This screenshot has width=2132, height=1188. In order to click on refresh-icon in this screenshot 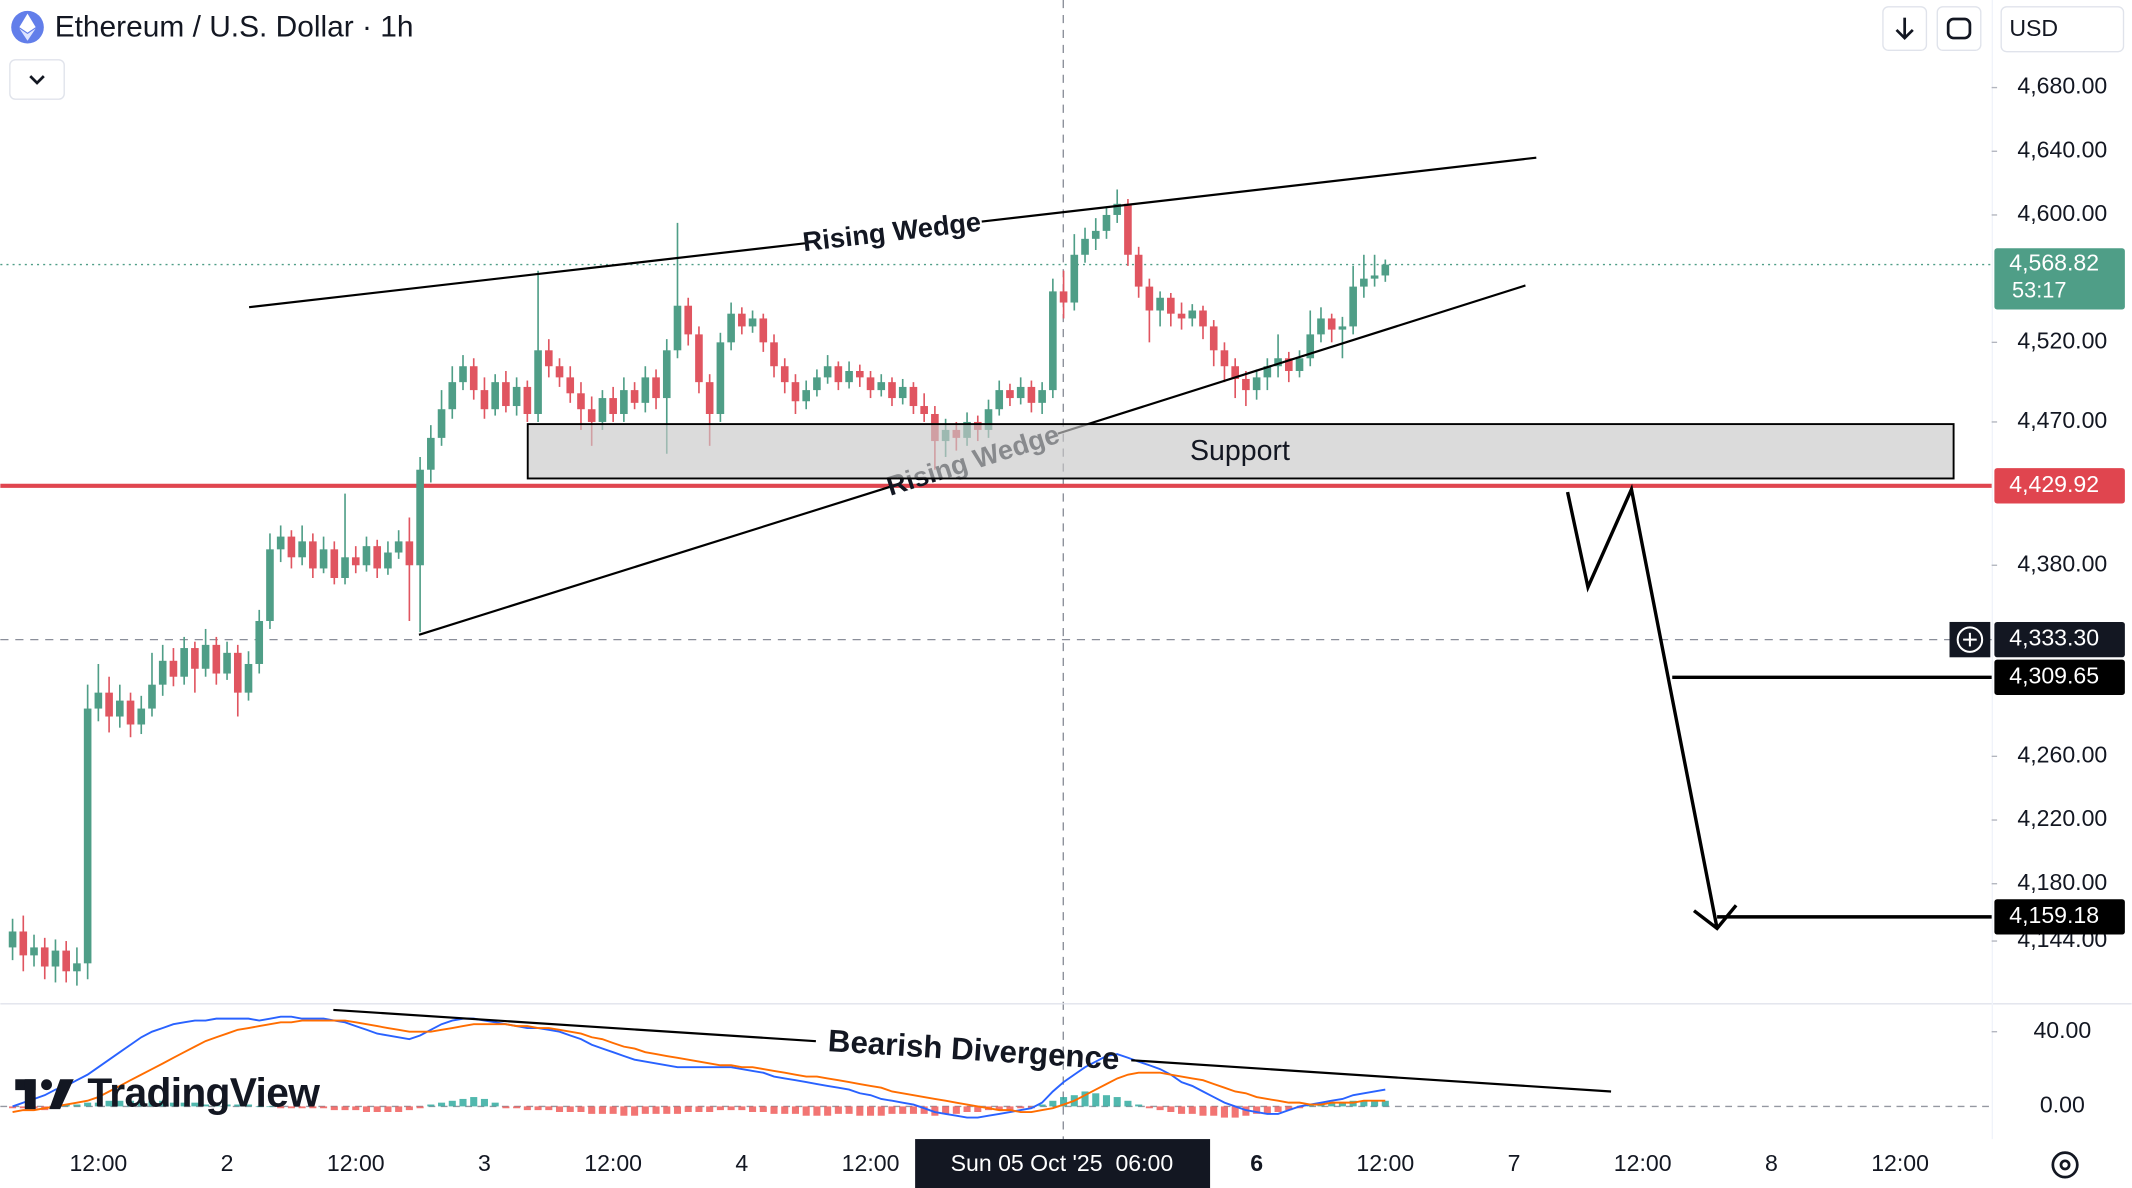, I will do `click(1959, 28)`.